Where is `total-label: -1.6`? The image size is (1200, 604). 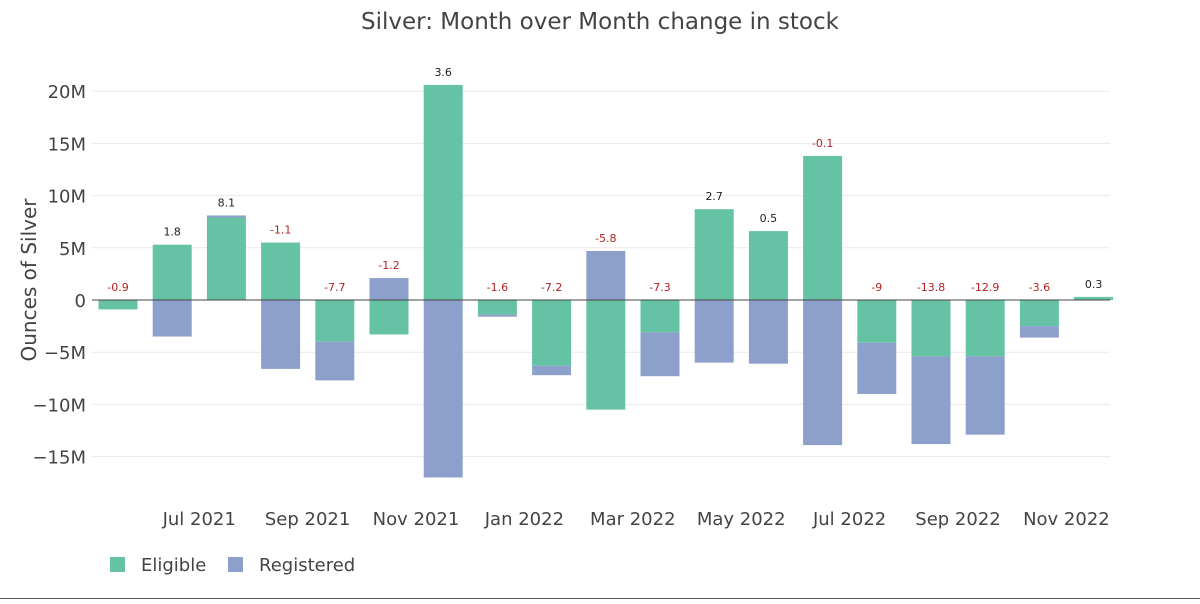
total-label: -1.6 is located at coordinates (497, 287).